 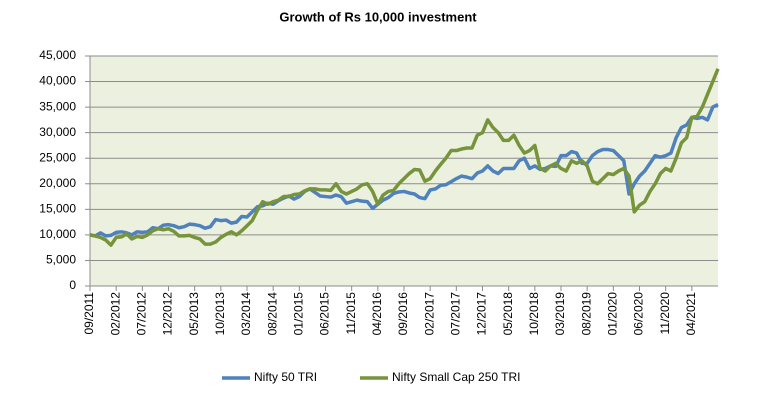 I want to click on y-tick-label: 40,000, so click(x=57, y=81).